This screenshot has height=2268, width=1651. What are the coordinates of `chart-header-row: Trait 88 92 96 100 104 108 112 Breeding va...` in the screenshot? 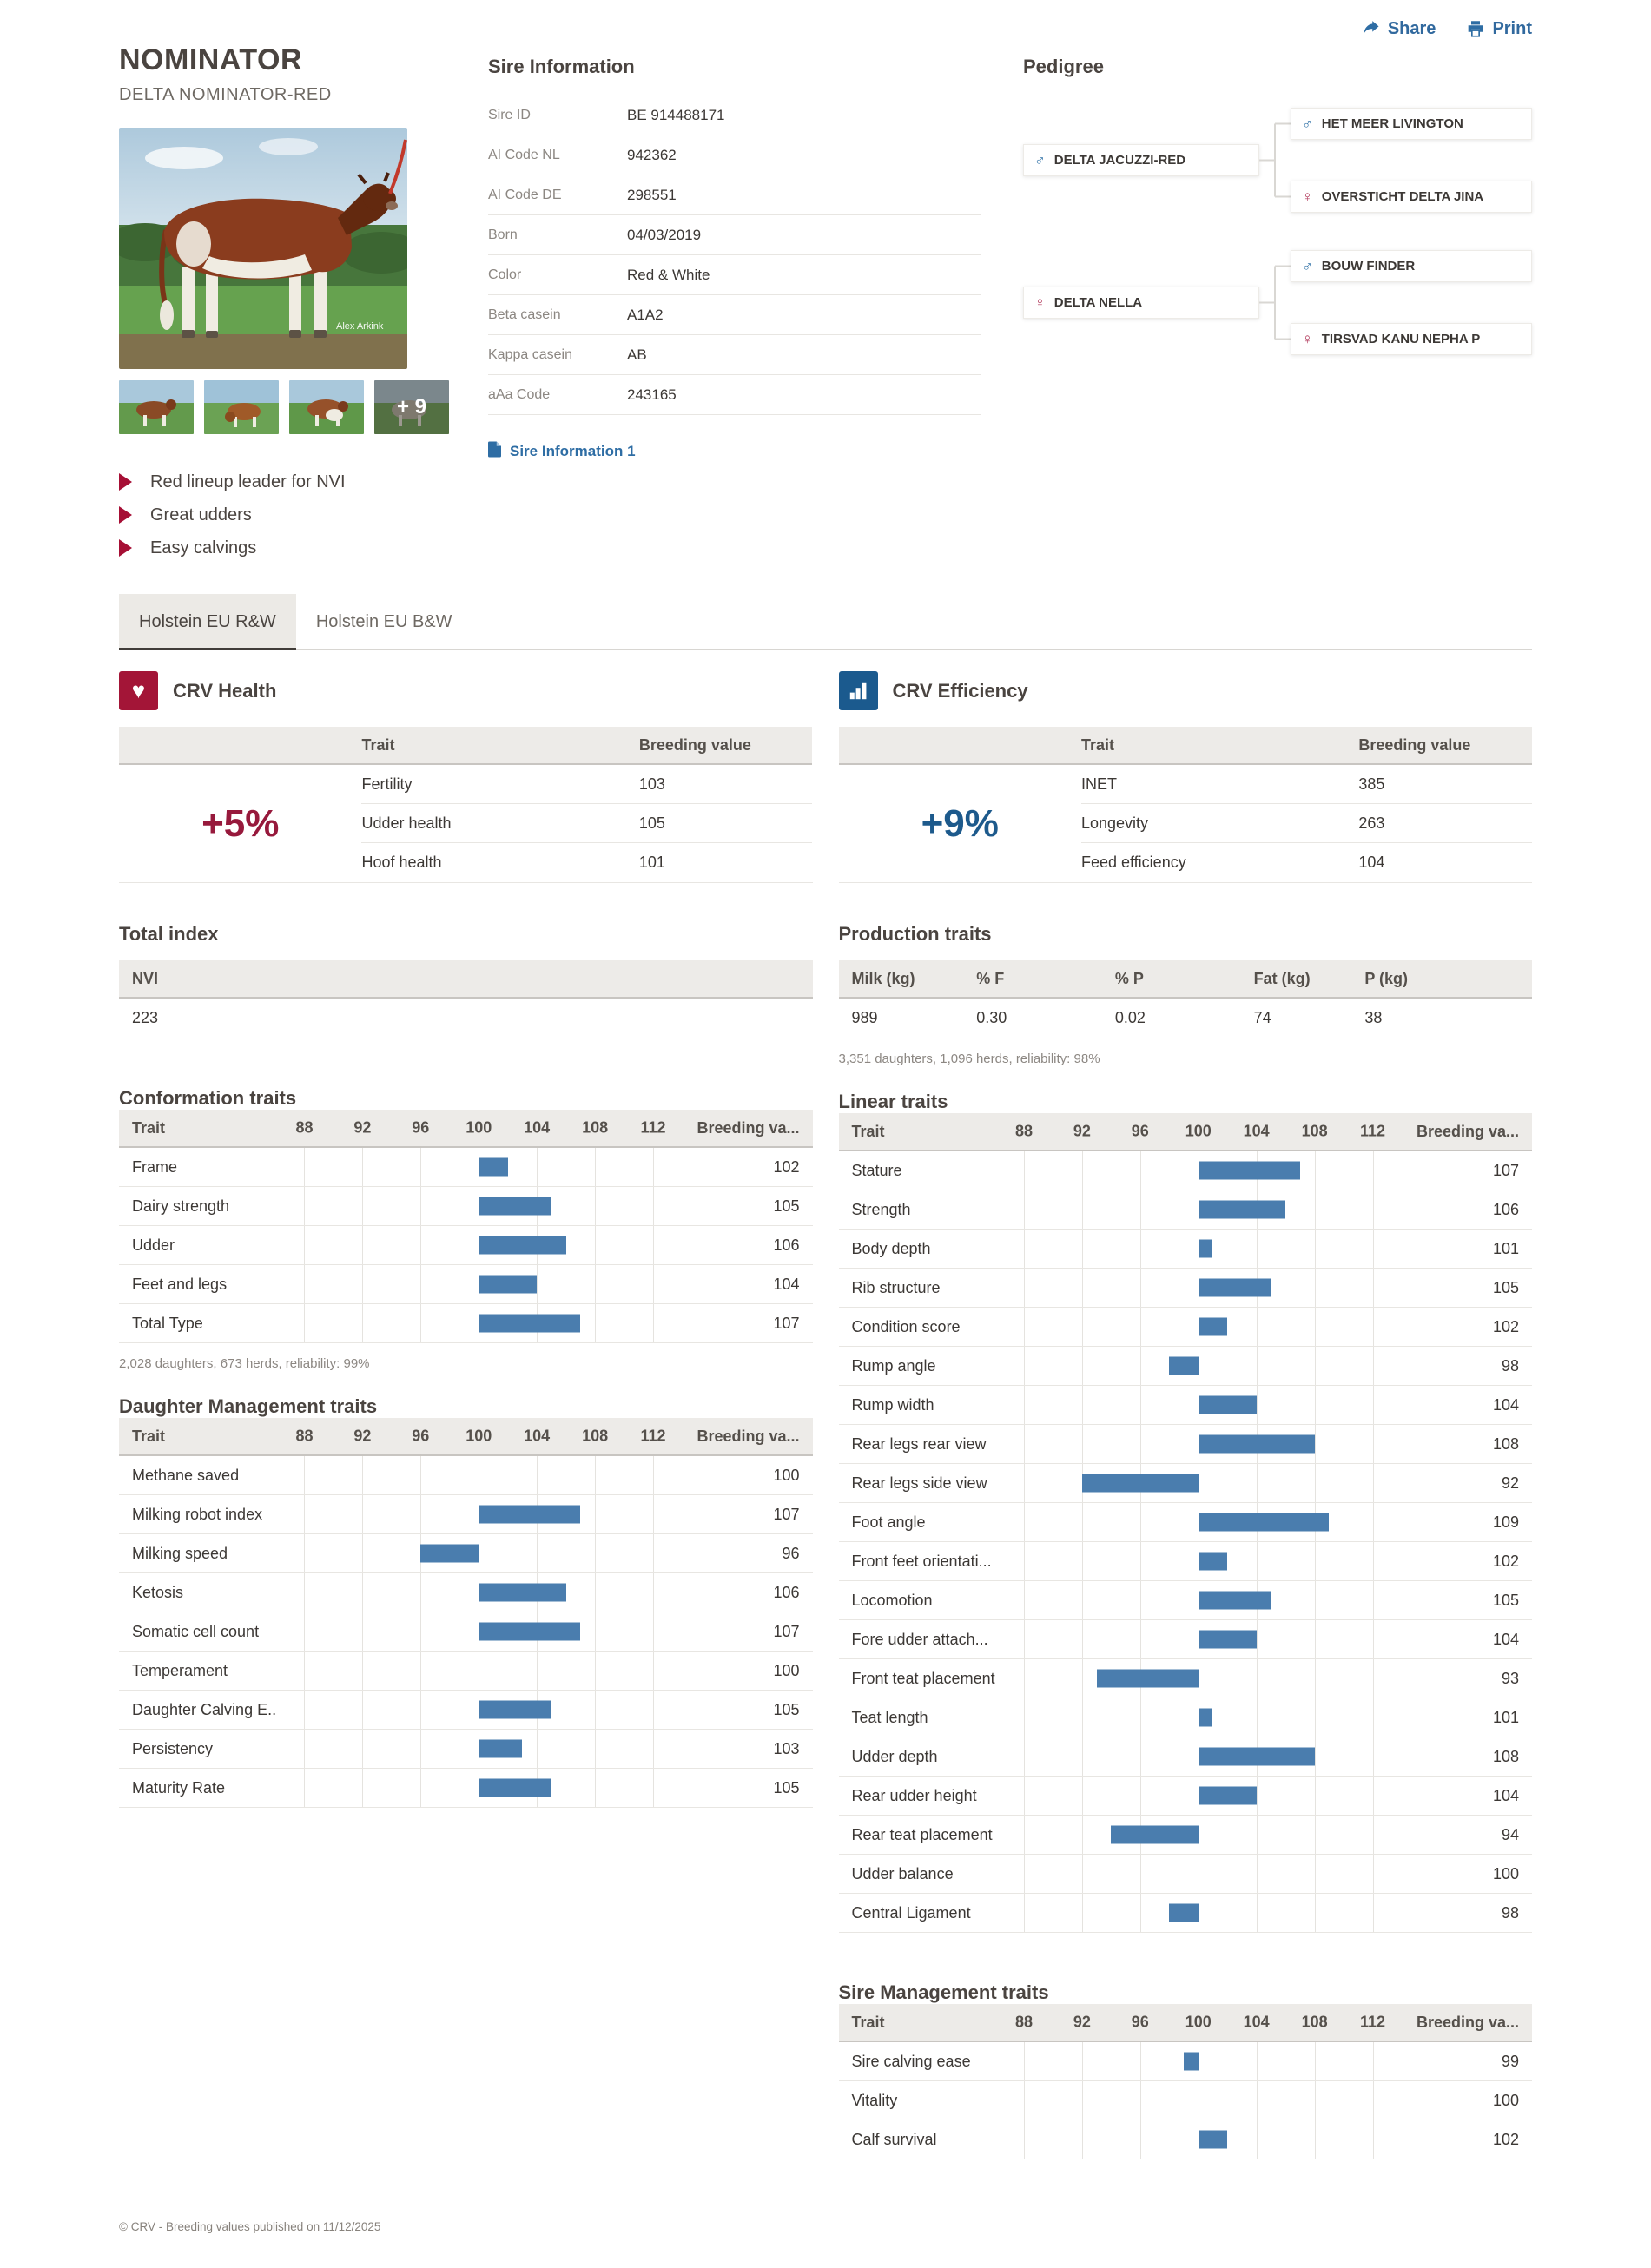 It's located at (466, 1437).